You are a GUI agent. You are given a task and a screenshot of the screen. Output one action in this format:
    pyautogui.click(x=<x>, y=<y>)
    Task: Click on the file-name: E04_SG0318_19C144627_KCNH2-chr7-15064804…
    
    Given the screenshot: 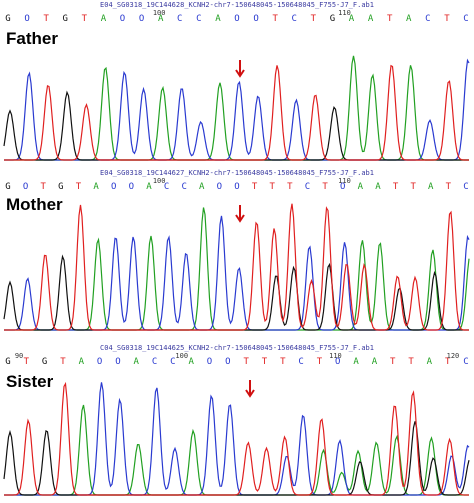 What is the action you would take?
    pyautogui.click(x=237, y=173)
    